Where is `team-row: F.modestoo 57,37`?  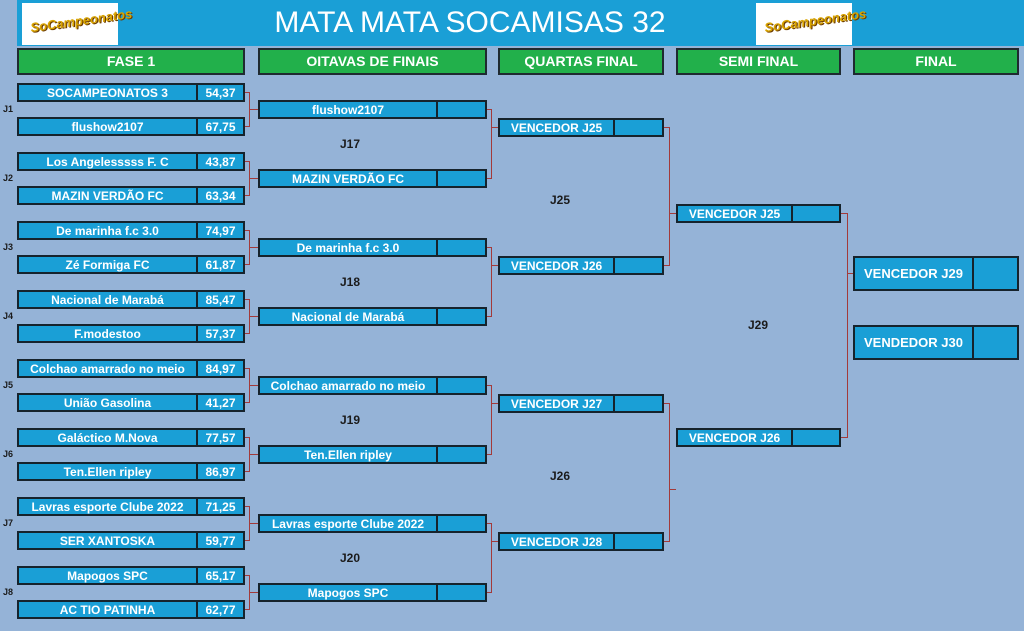
team-row: F.modestoo 57,37 is located at coordinates (131, 333).